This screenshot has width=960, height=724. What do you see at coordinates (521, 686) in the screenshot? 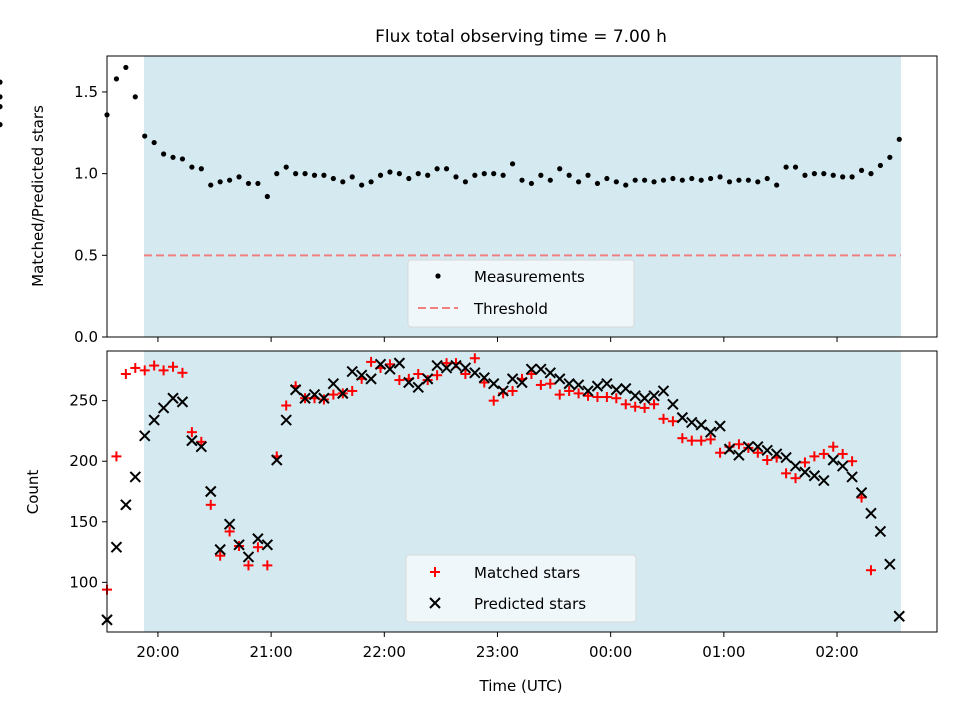
I see `bottom-xlabel: Time (UTC)` at bounding box center [521, 686].